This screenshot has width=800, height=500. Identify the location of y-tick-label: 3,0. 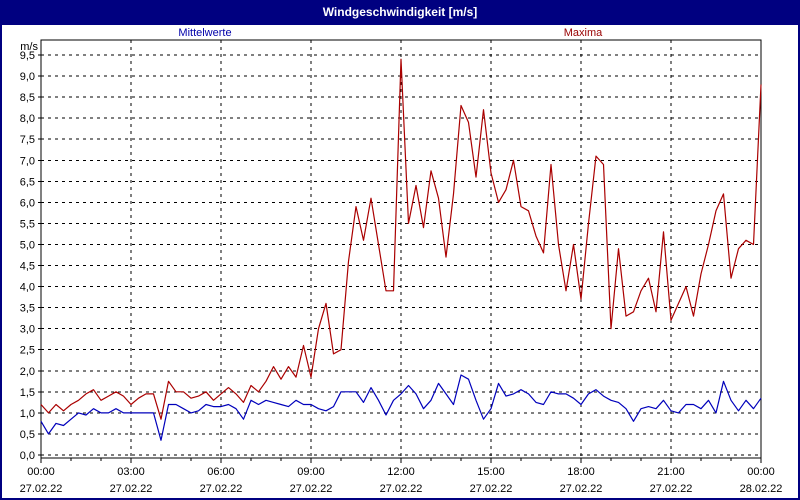
(27, 330).